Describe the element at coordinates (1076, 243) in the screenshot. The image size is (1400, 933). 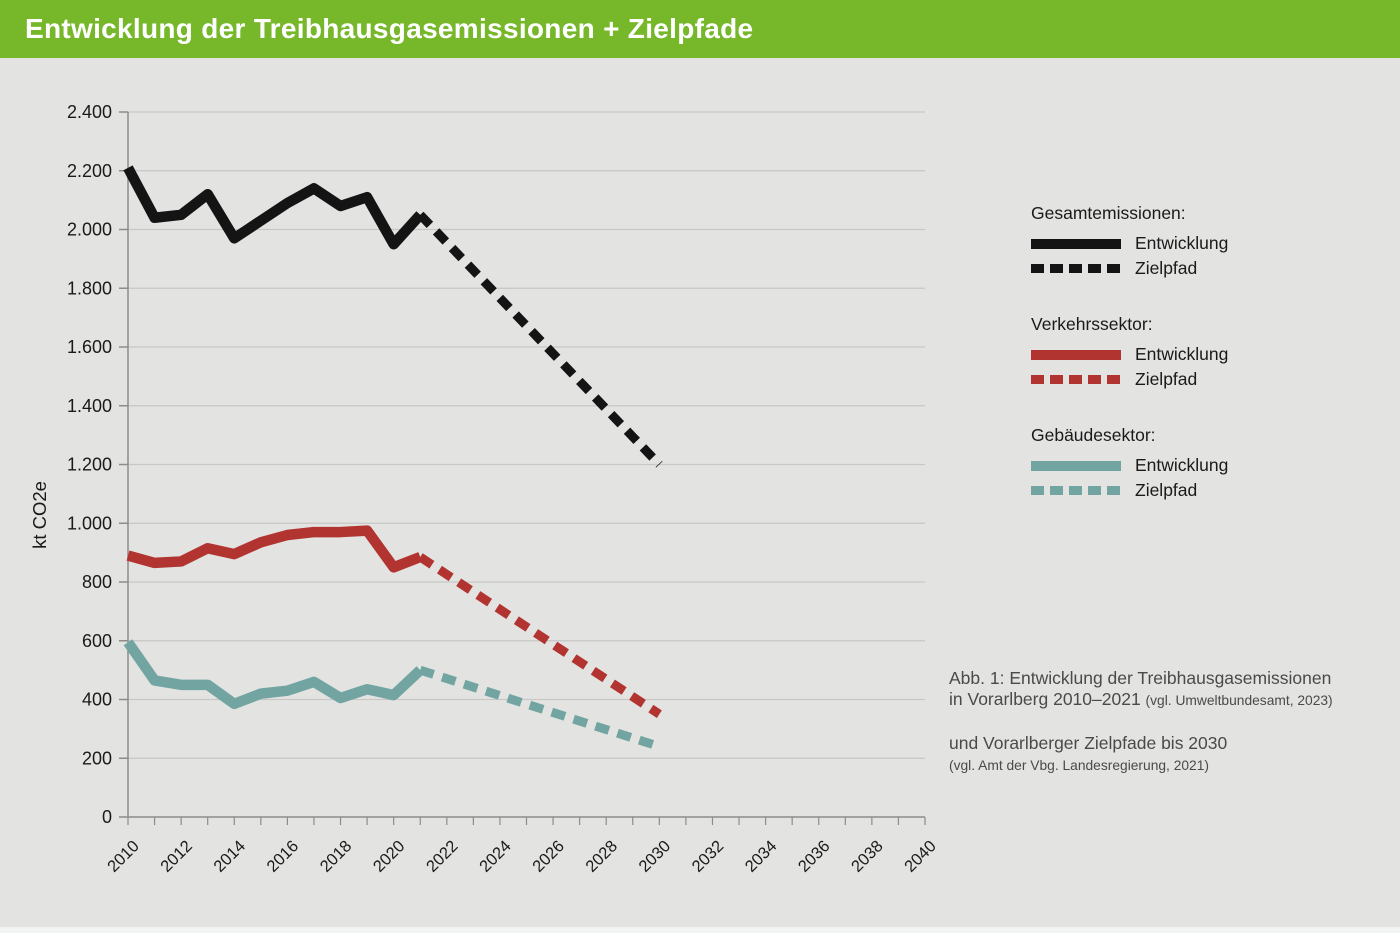
I see `black-solid-line-swatch` at that location.